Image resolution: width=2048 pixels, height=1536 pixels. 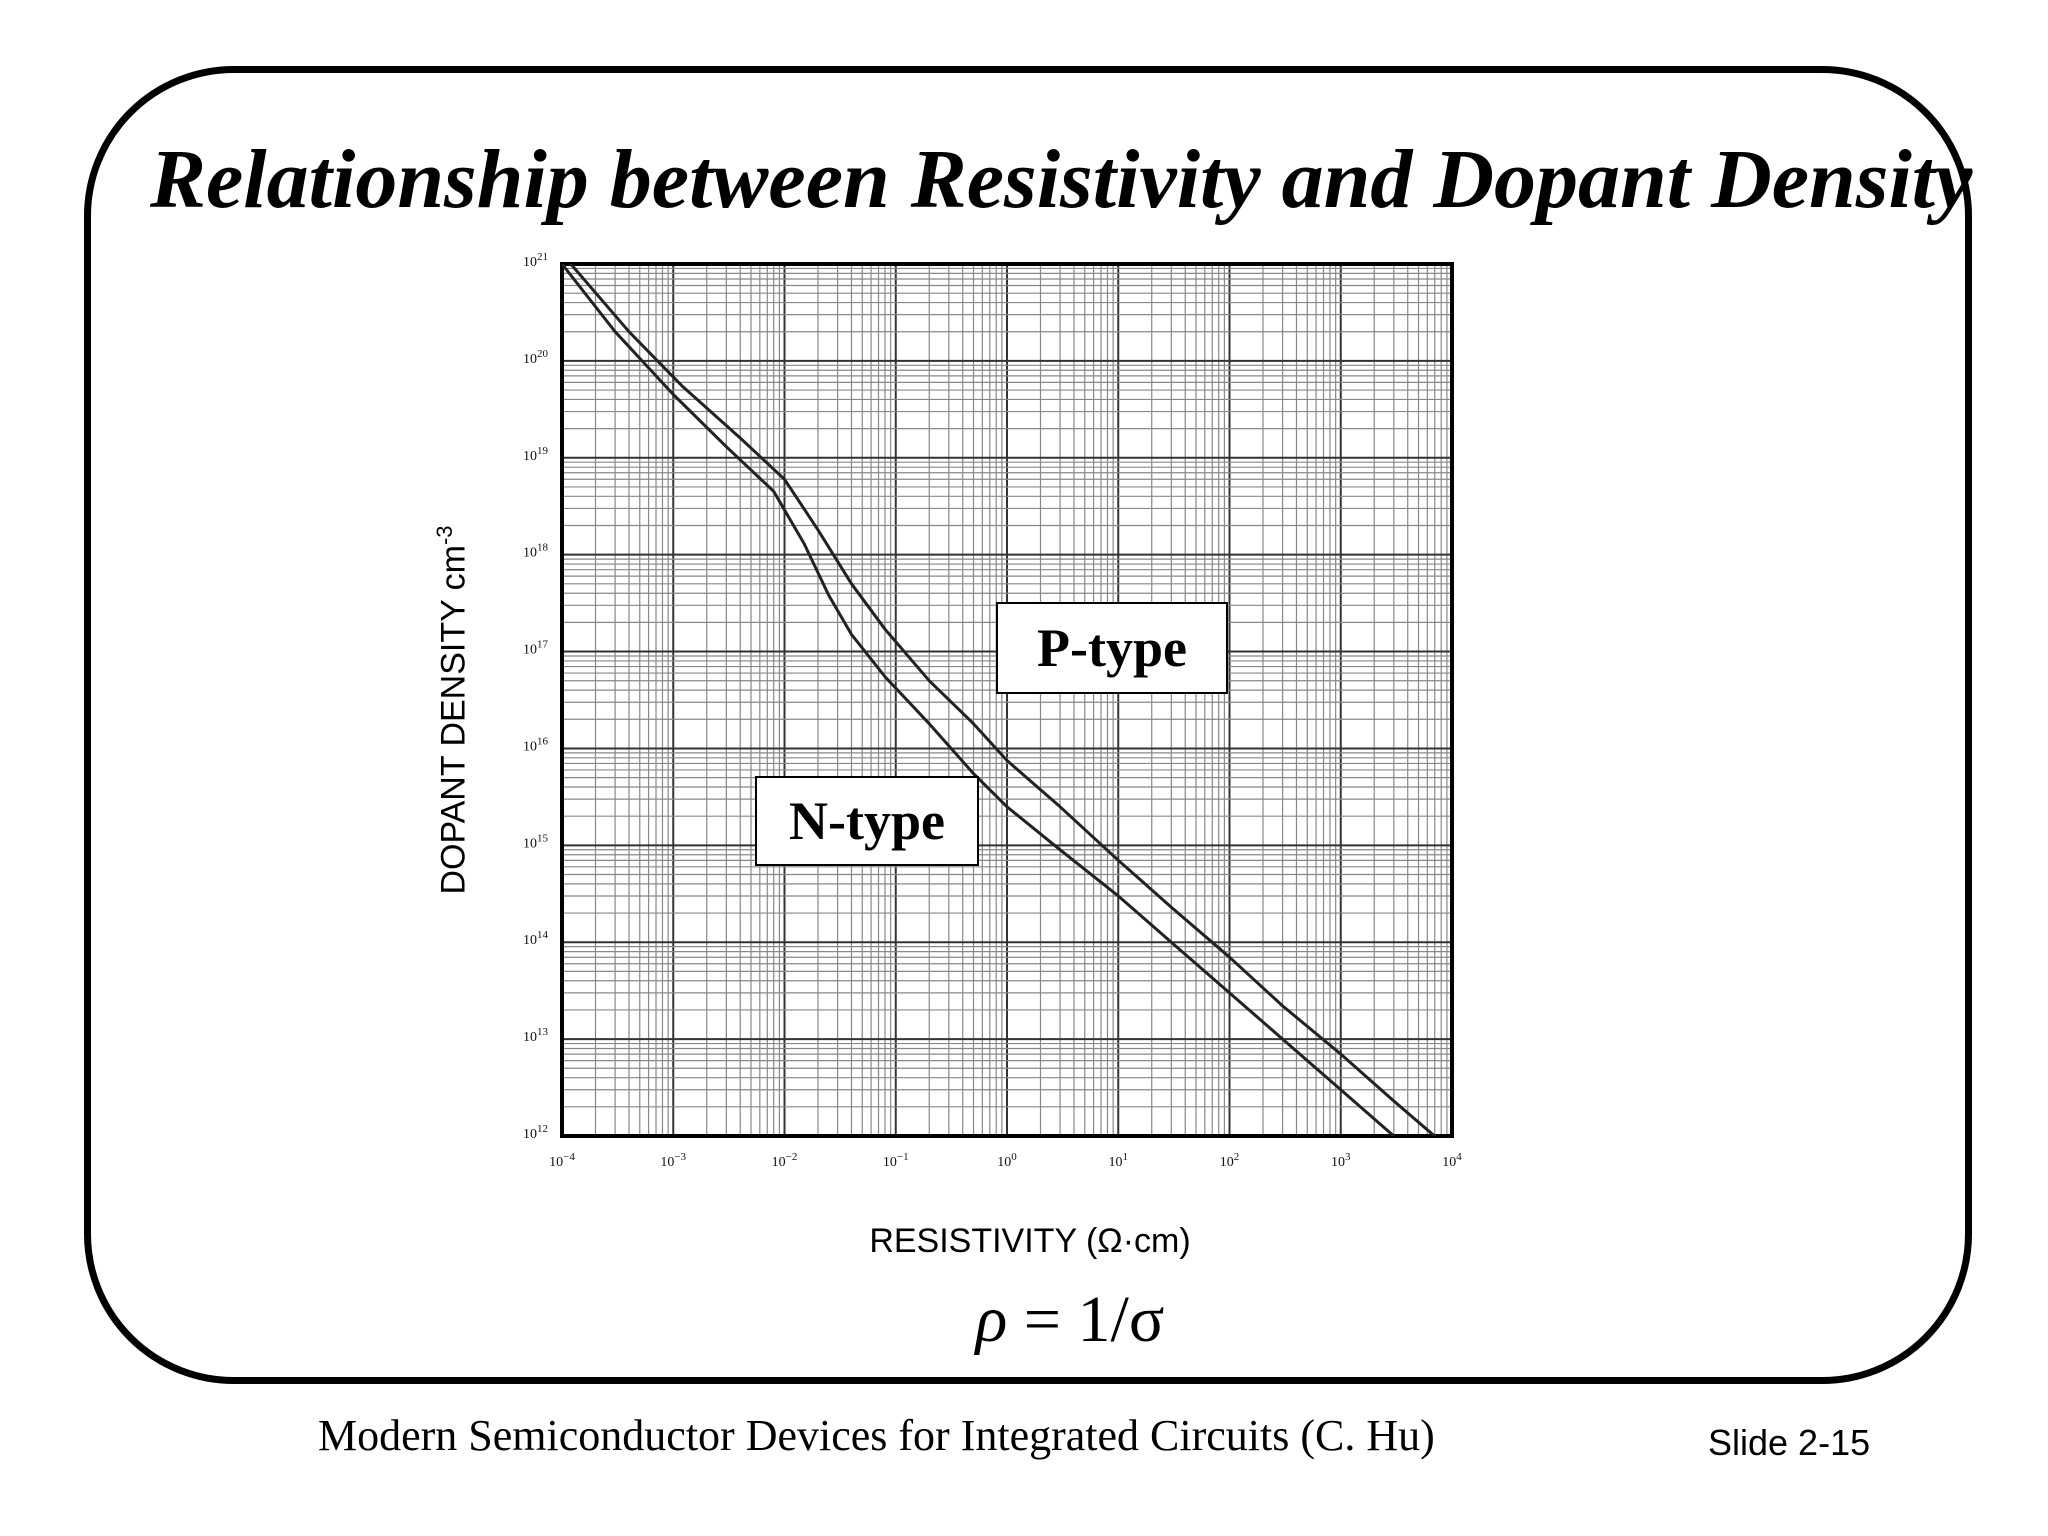 I want to click on y-tick-label-exponent: 21, so click(x=542, y=257).